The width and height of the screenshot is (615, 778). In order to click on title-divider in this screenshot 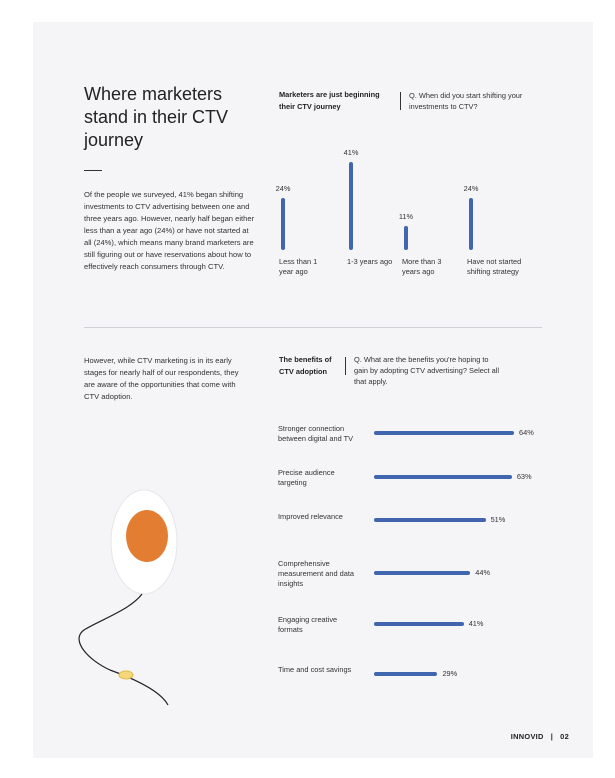, I will do `click(93, 170)`.